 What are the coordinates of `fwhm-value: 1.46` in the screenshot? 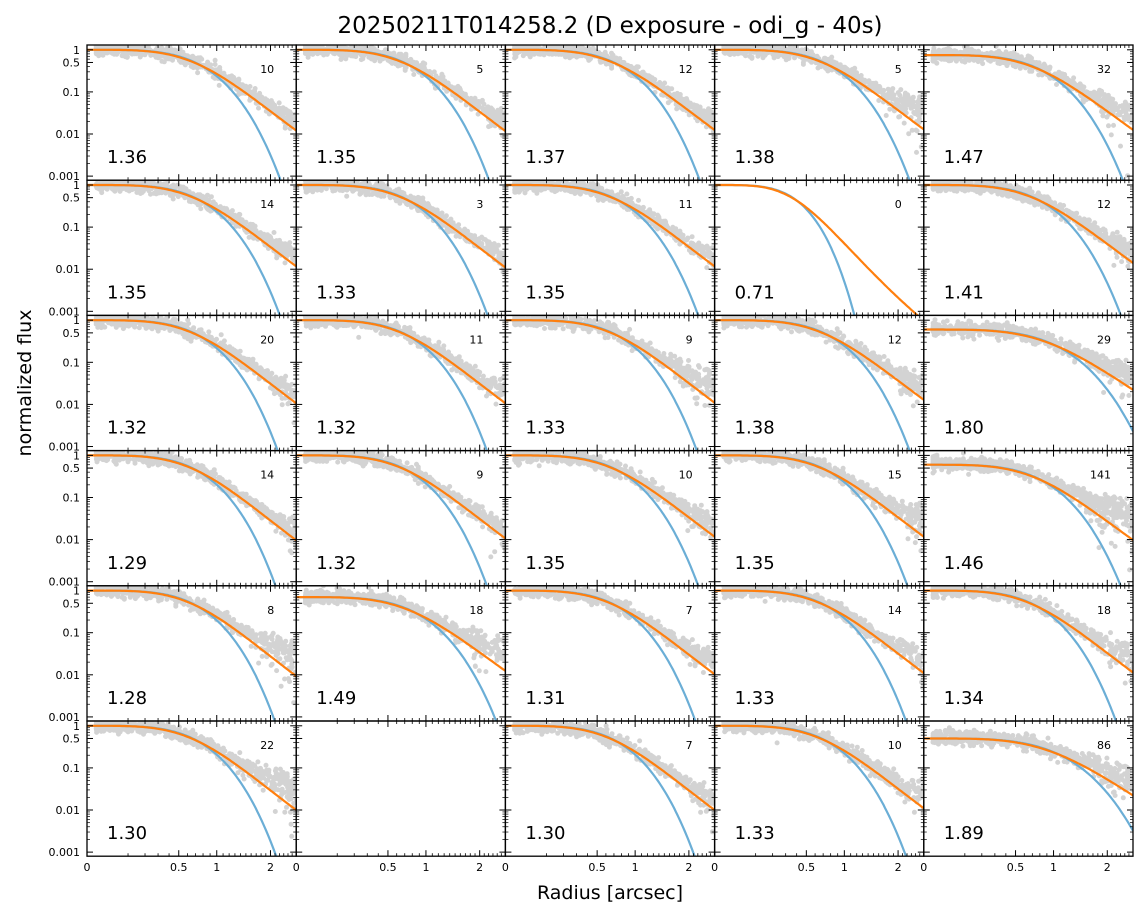 It's located at (964, 563).